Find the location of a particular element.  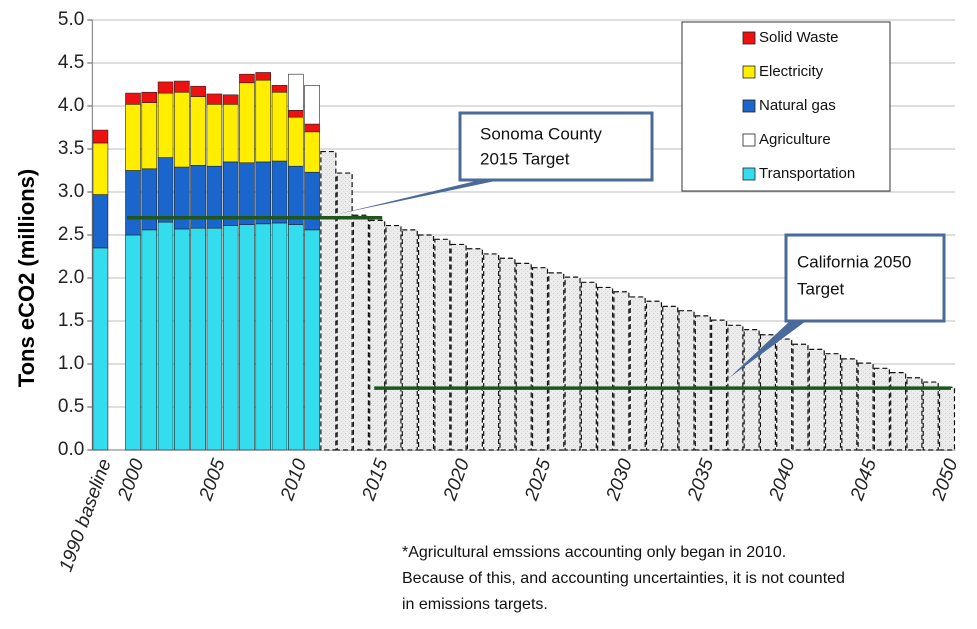

x-tick-label: 2015 is located at coordinates (375, 480).